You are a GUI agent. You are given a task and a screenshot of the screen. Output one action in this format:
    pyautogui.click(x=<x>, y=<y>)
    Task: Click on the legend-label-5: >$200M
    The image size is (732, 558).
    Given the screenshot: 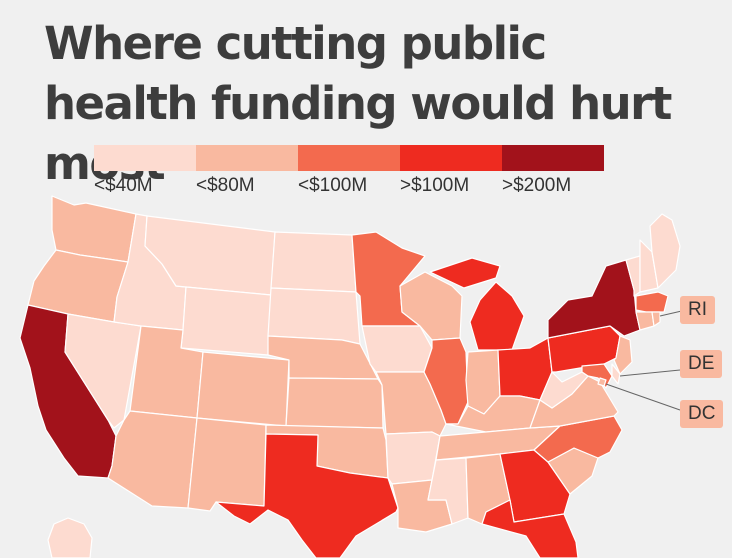 What is the action you would take?
    pyautogui.click(x=537, y=185)
    